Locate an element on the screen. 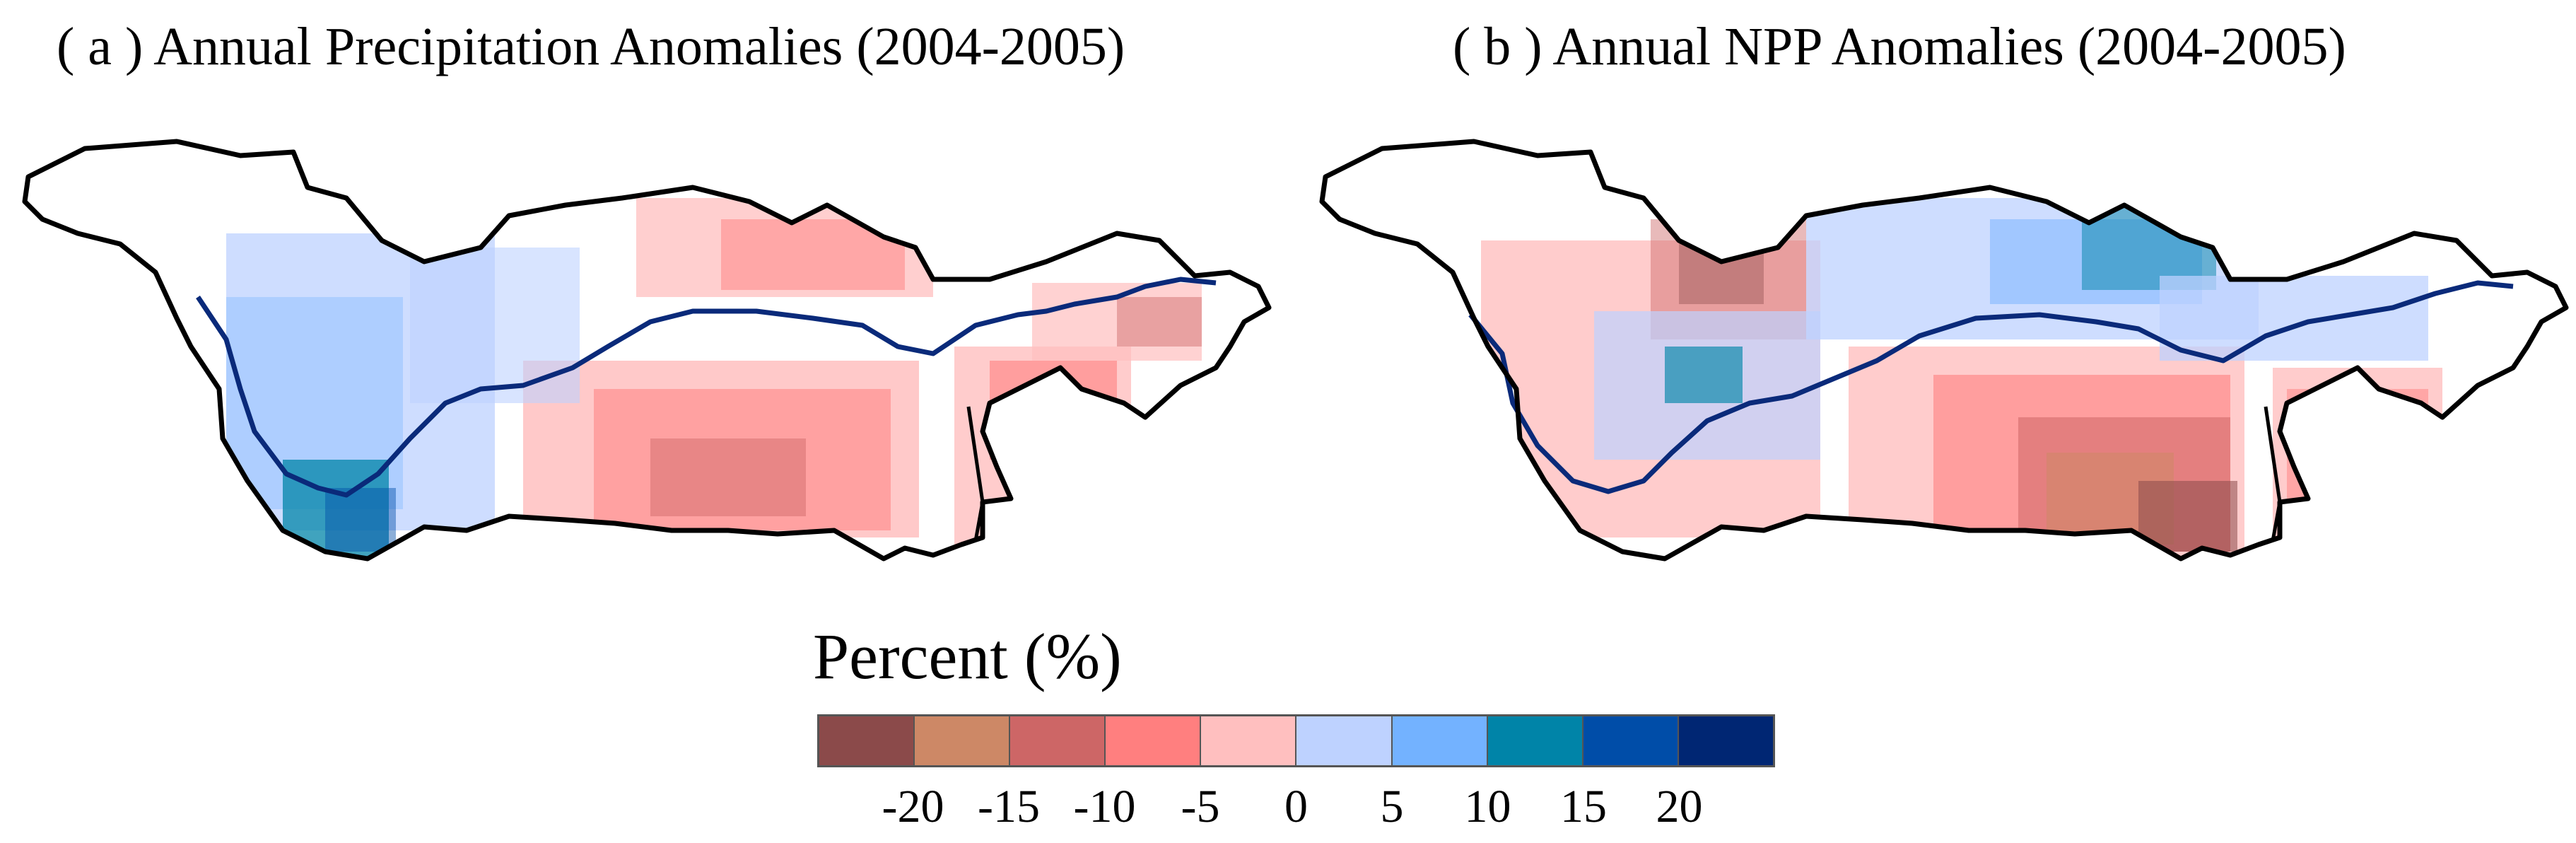 This screenshot has width=2576, height=843. legend-tick-label: 20 is located at coordinates (1680, 807).